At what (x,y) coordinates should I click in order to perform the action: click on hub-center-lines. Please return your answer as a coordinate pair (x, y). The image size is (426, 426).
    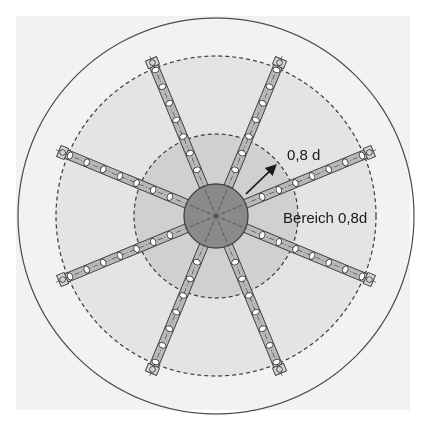
    Looking at the image, I should click on (216, 216).